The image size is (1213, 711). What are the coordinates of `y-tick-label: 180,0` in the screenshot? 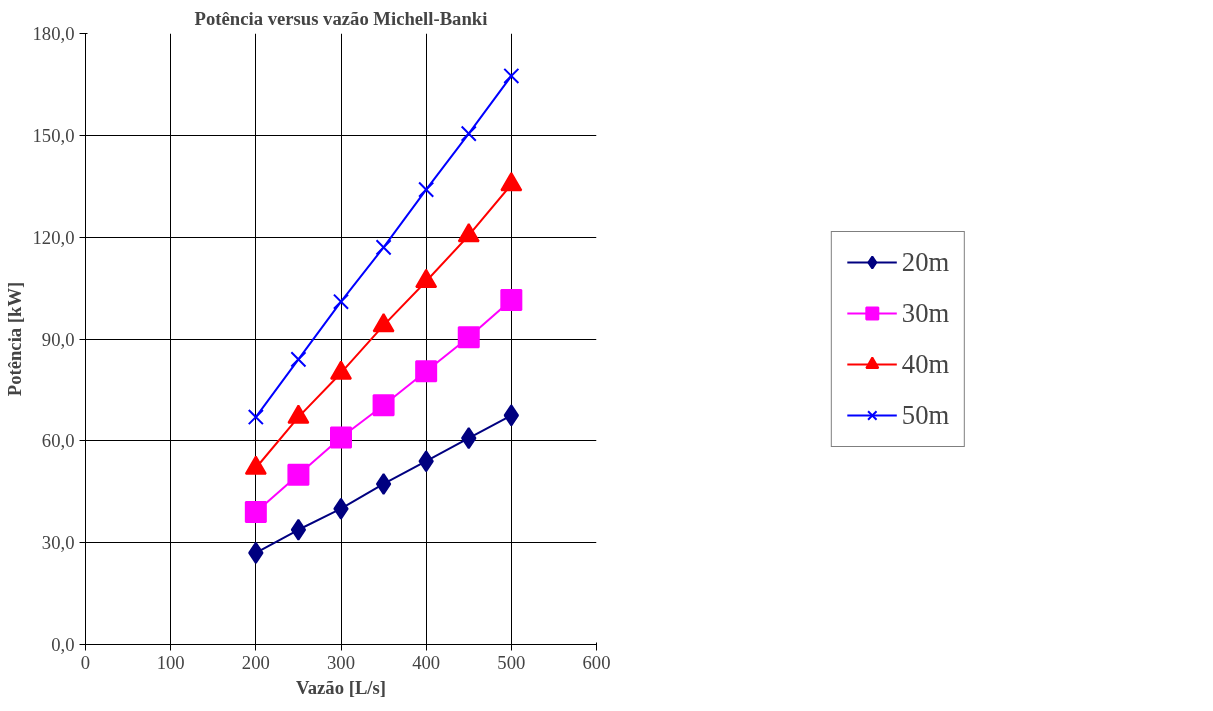 It's located at (53, 33).